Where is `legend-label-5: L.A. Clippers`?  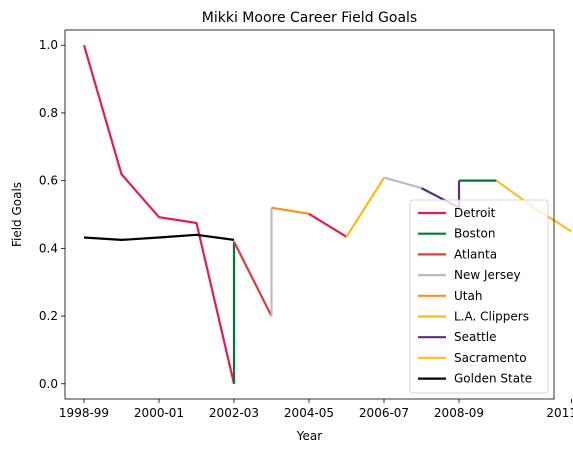
legend-label-5: L.A. Clippers is located at coordinates (491, 317).